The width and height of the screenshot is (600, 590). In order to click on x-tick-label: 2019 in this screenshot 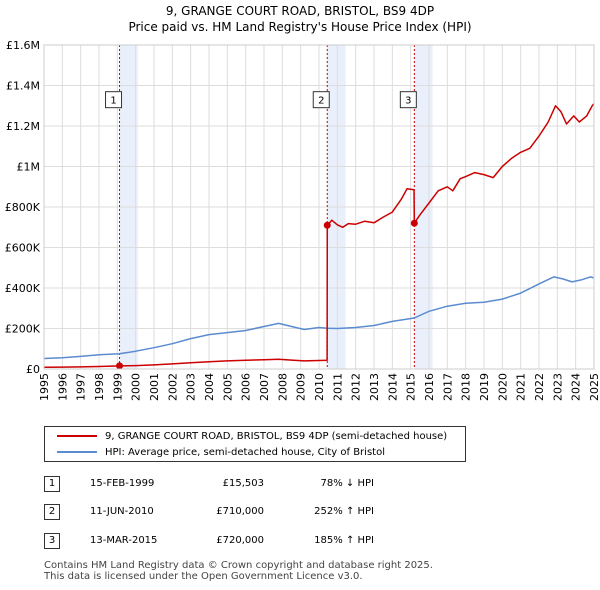, I will do `click(484, 387)`.